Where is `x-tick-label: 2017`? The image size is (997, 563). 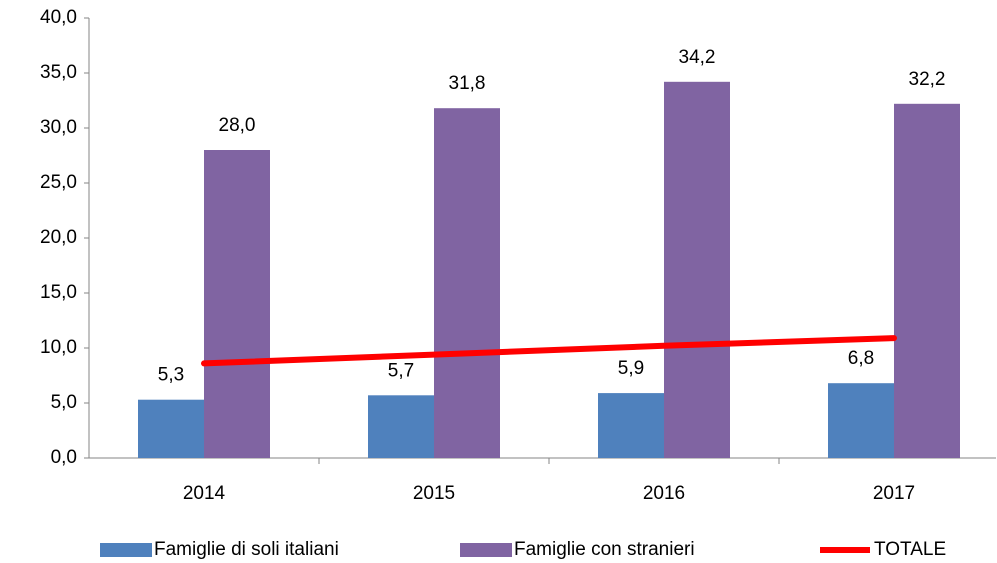 x-tick-label: 2017 is located at coordinates (894, 493).